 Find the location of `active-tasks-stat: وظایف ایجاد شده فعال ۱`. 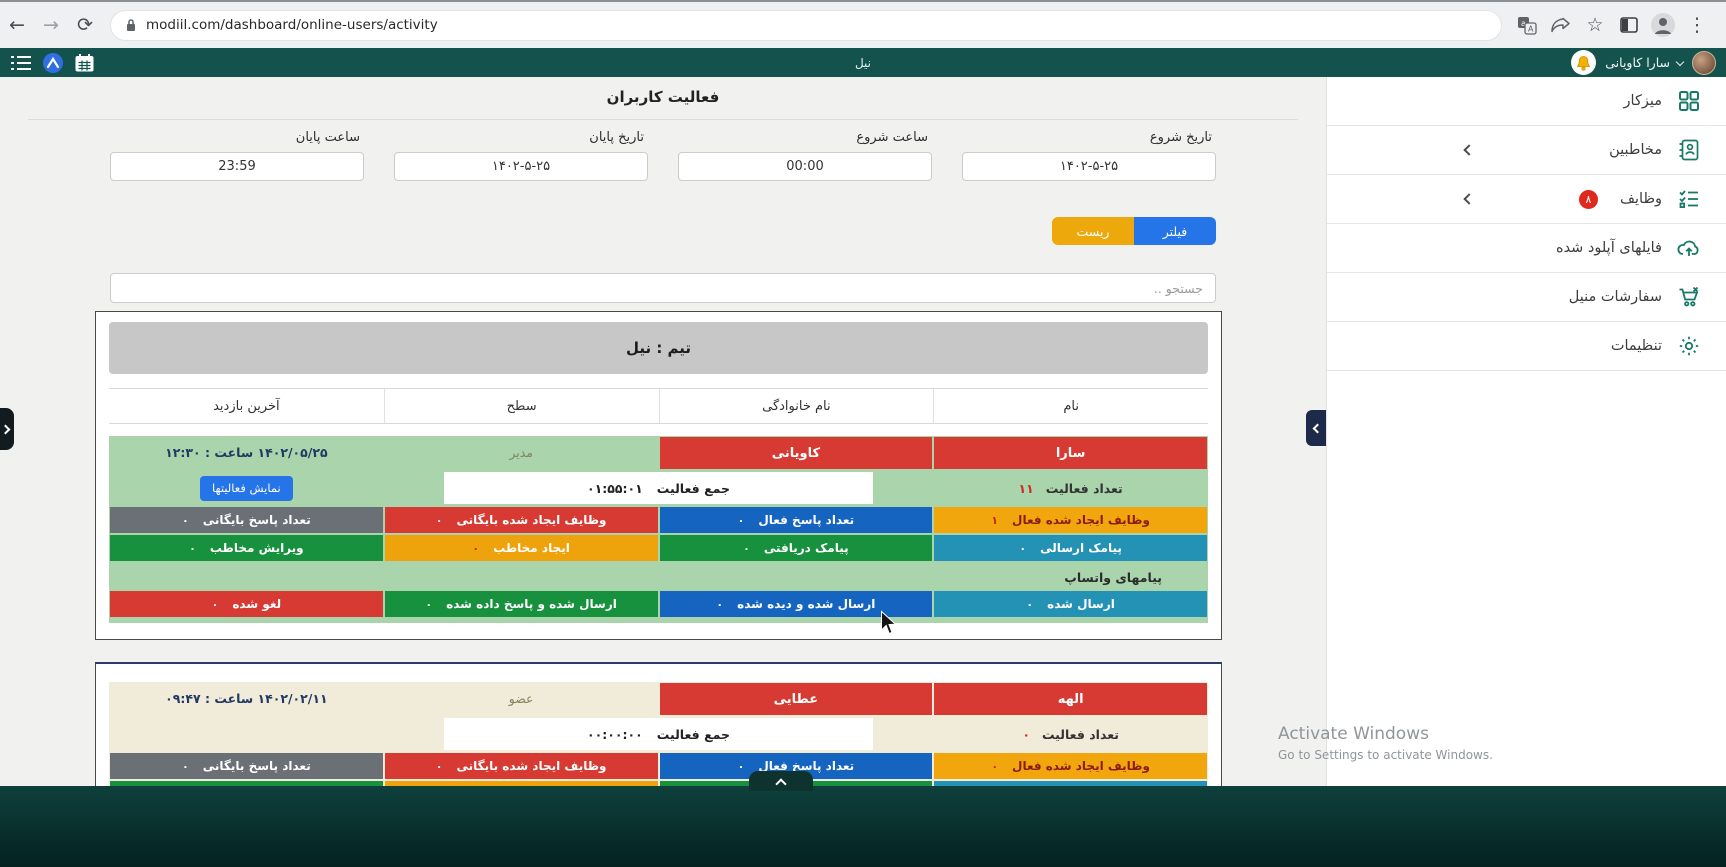

active-tasks-stat: وظایف ایجاد شده فعال ۱ is located at coordinates (1070, 520).